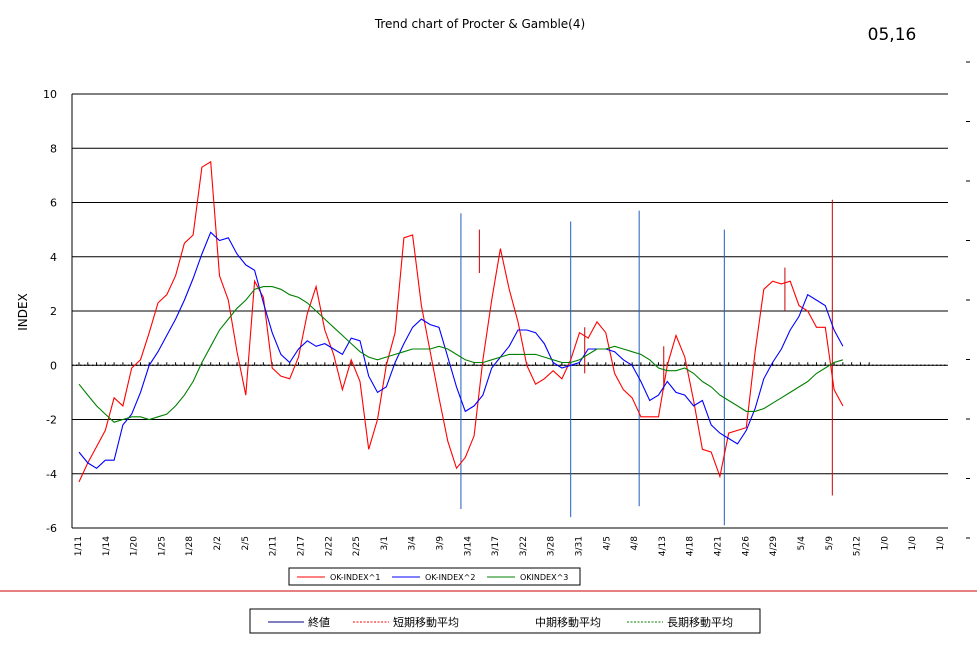  What do you see at coordinates (426, 622) in the screenshot?
I see `legend-bottom-label: 短期移動平均` at bounding box center [426, 622].